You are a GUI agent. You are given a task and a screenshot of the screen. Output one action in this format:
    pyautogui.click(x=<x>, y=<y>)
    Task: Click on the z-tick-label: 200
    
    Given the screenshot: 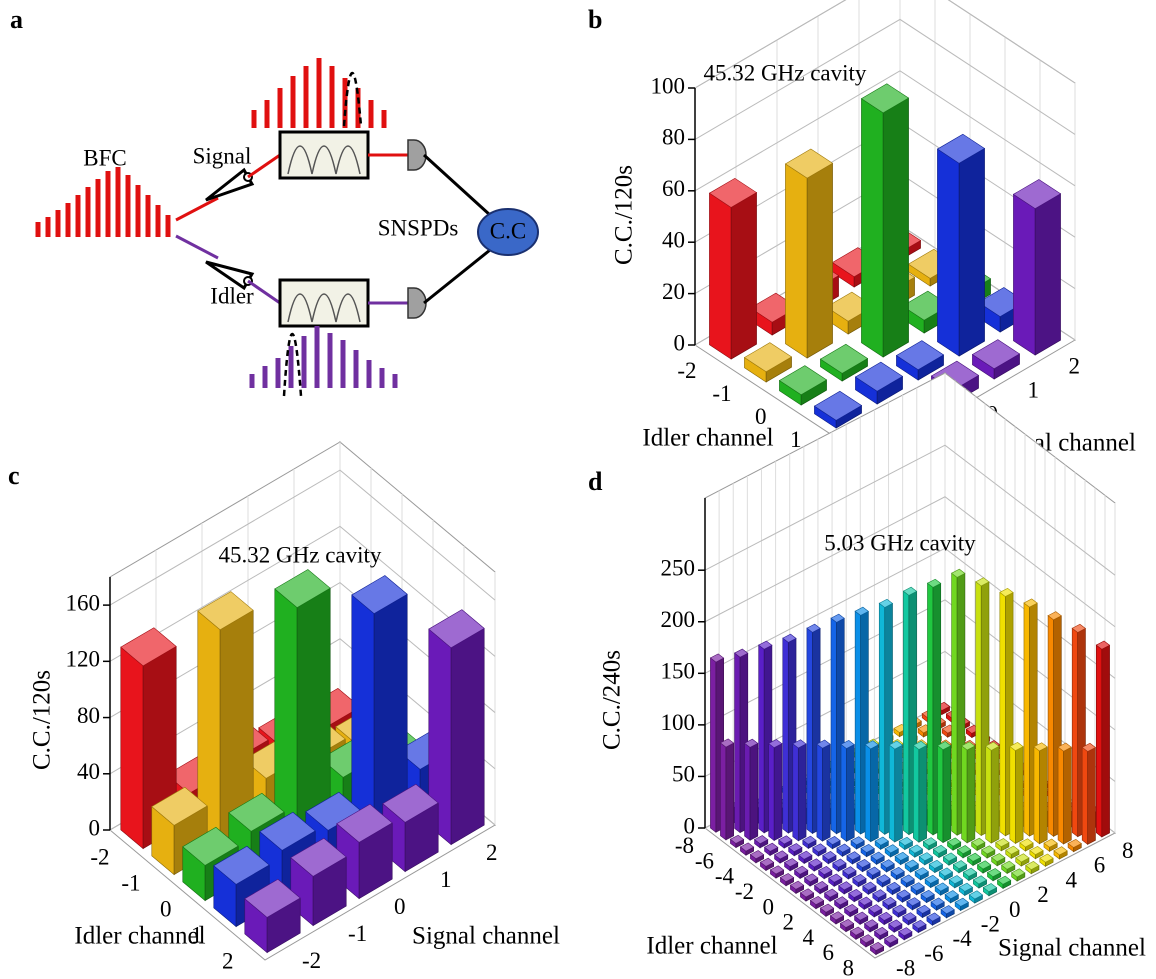 What is the action you would take?
    pyautogui.click(x=678, y=619)
    